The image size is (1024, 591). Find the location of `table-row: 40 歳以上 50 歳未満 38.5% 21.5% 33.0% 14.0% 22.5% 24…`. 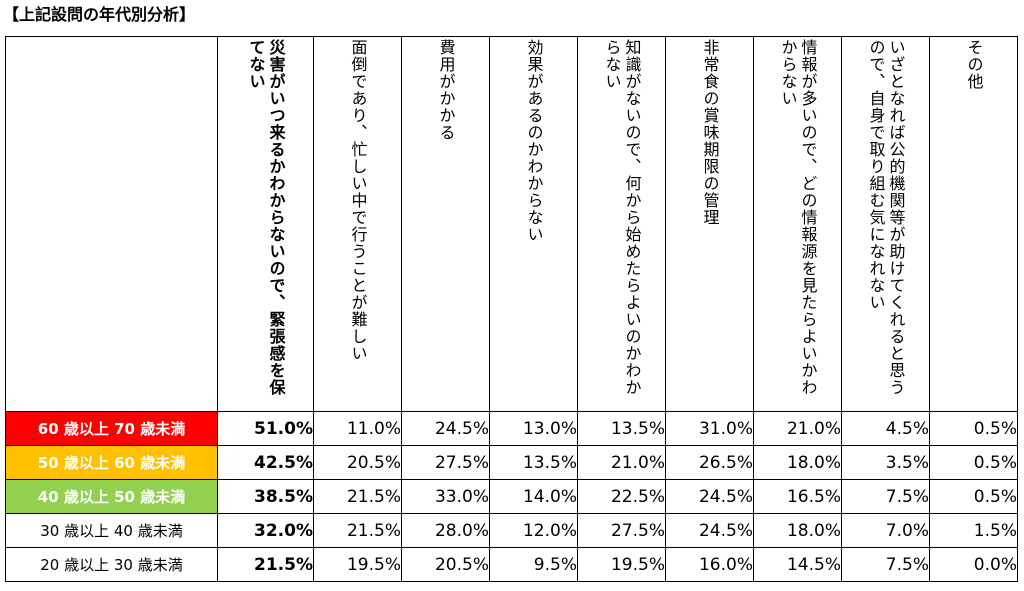

table-row: 40 歳以上 50 歳未満 38.5% 21.5% 33.0% 14.0% 22.5% 24… is located at coordinates (511, 496).